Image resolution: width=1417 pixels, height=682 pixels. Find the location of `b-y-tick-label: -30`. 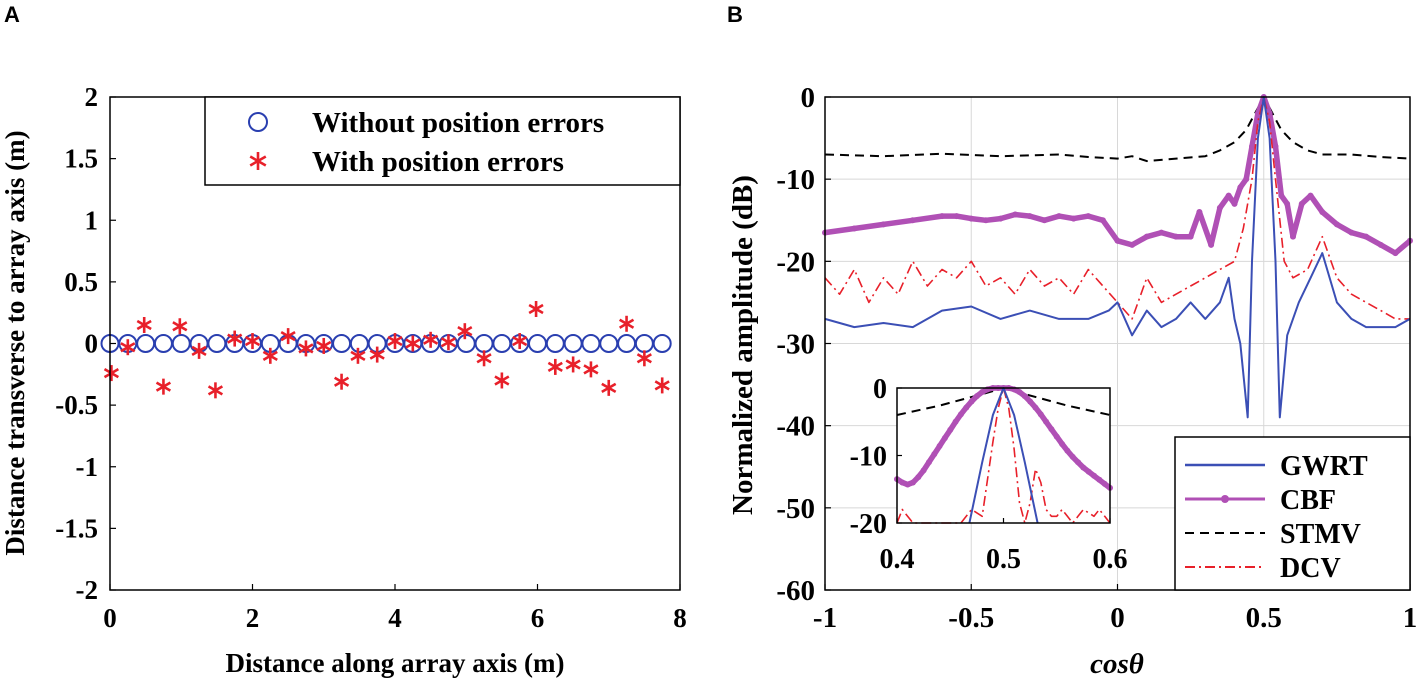

b-y-tick-label: -30 is located at coordinates (795, 345).